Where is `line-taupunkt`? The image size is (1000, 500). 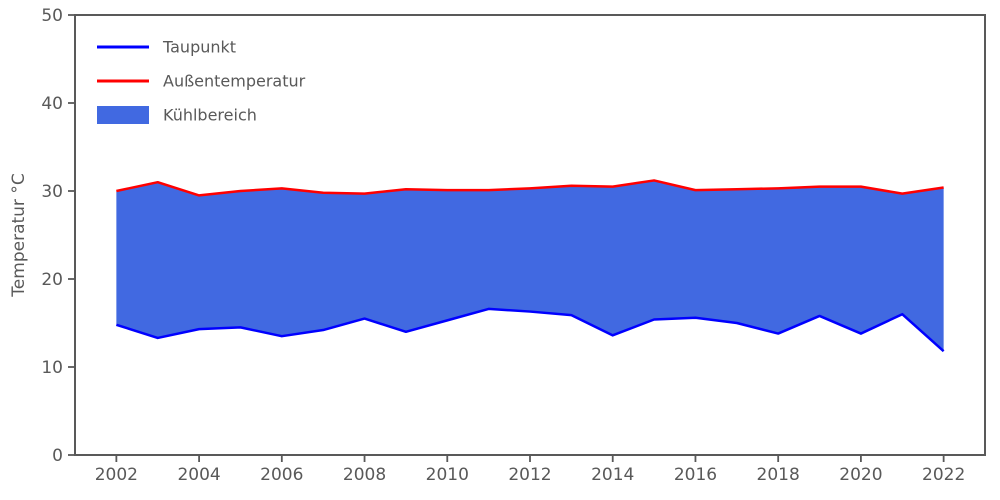
line-taupunkt is located at coordinates (530, 330).